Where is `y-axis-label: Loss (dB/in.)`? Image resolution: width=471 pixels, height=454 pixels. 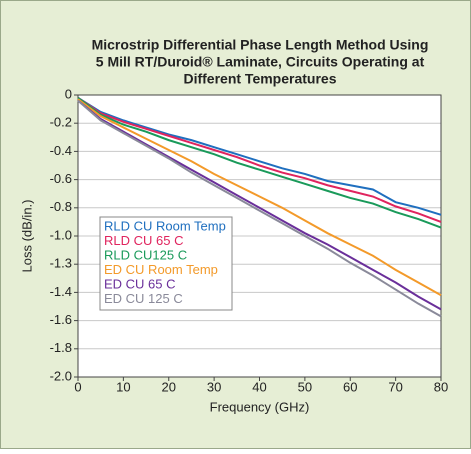
y-axis-label: Loss (dB/in.) is located at coordinates (26, 236).